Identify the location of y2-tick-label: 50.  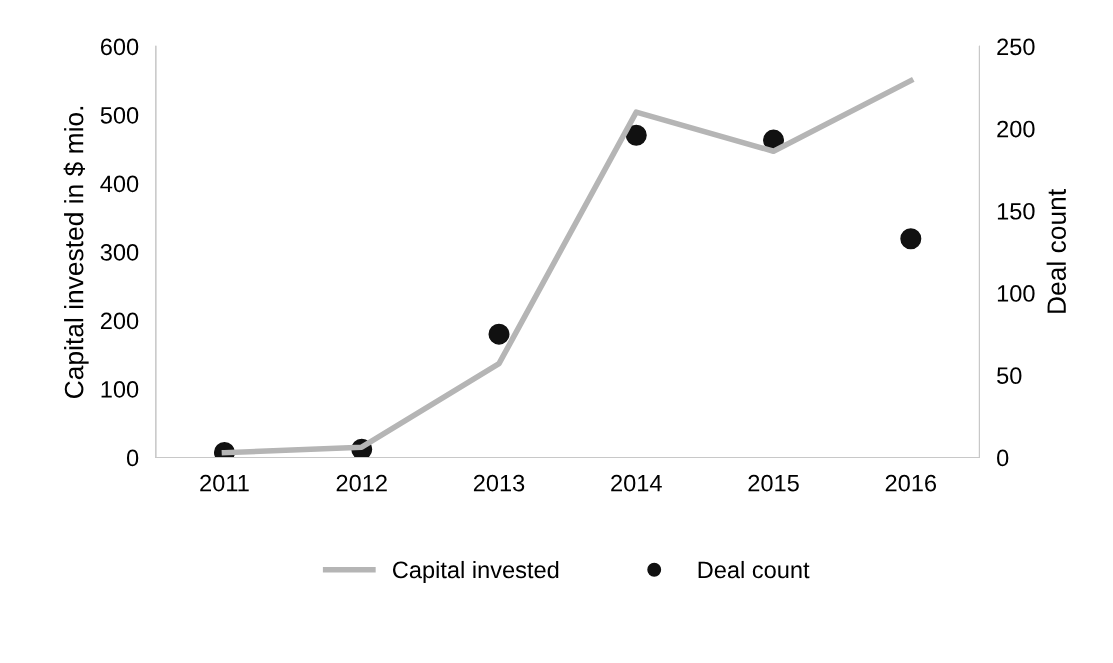
(1009, 376).